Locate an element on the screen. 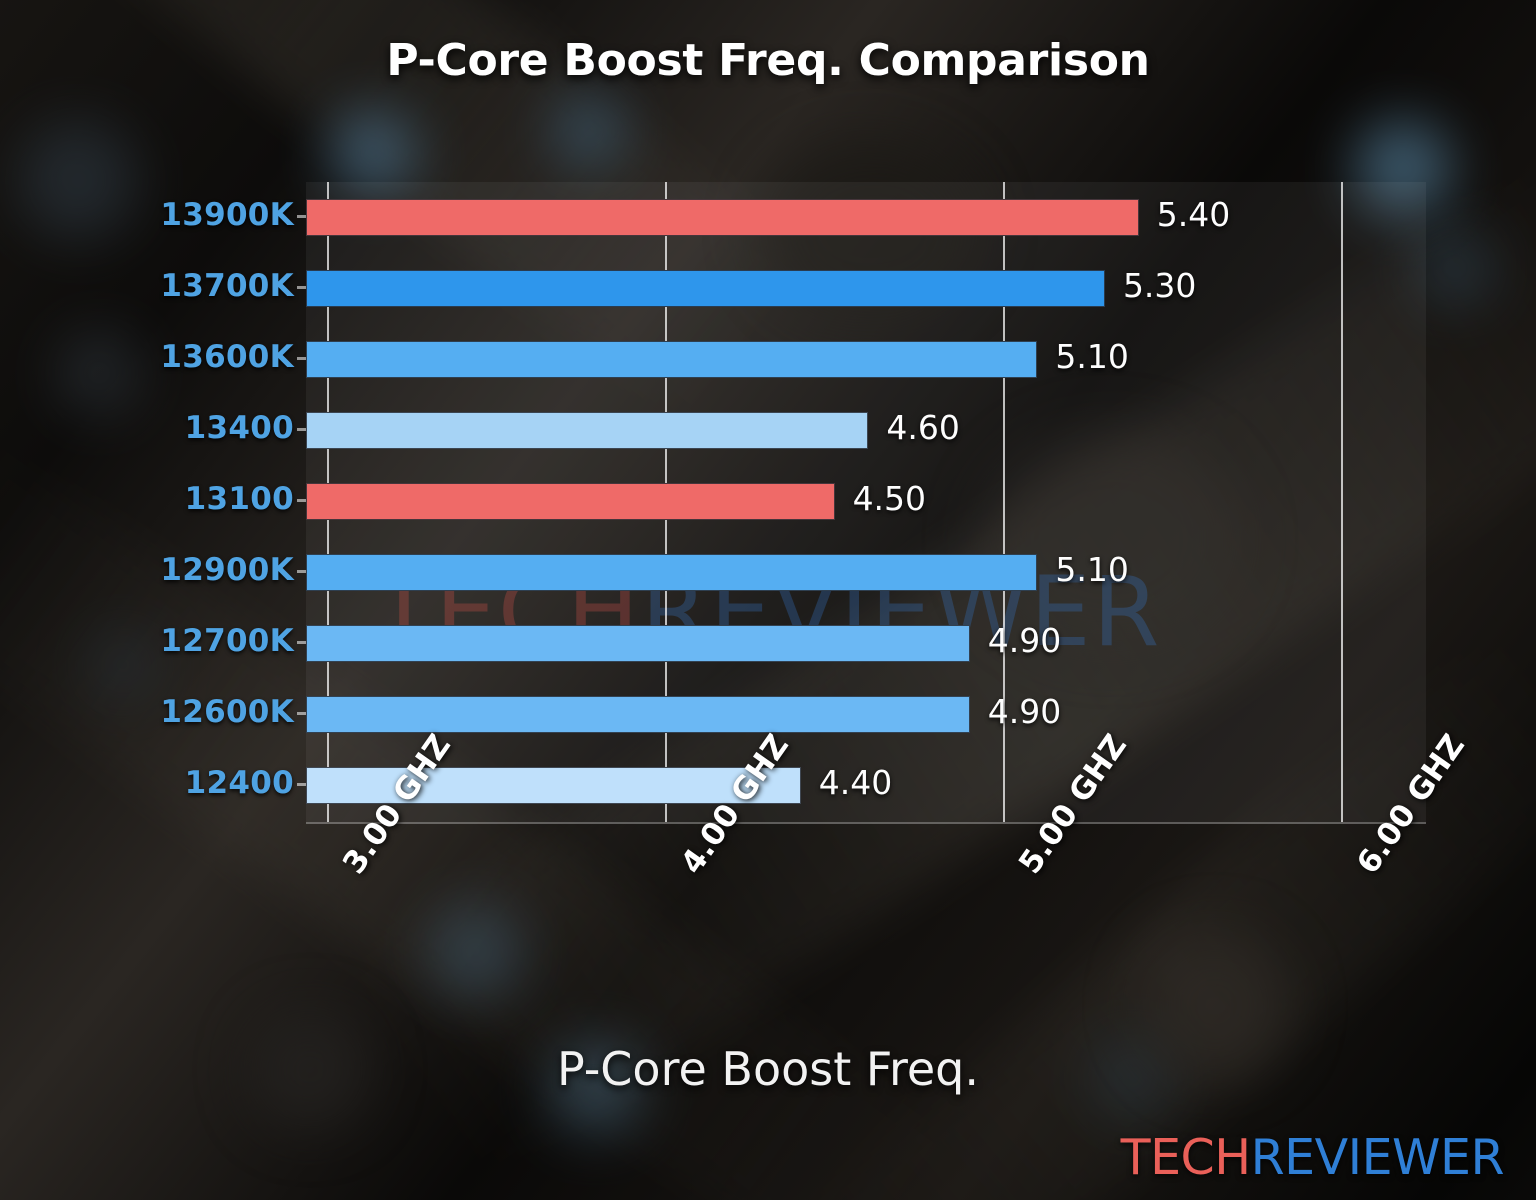 This screenshot has height=1200, width=1536. value-label-13600k: 5.10 is located at coordinates (1092, 356).